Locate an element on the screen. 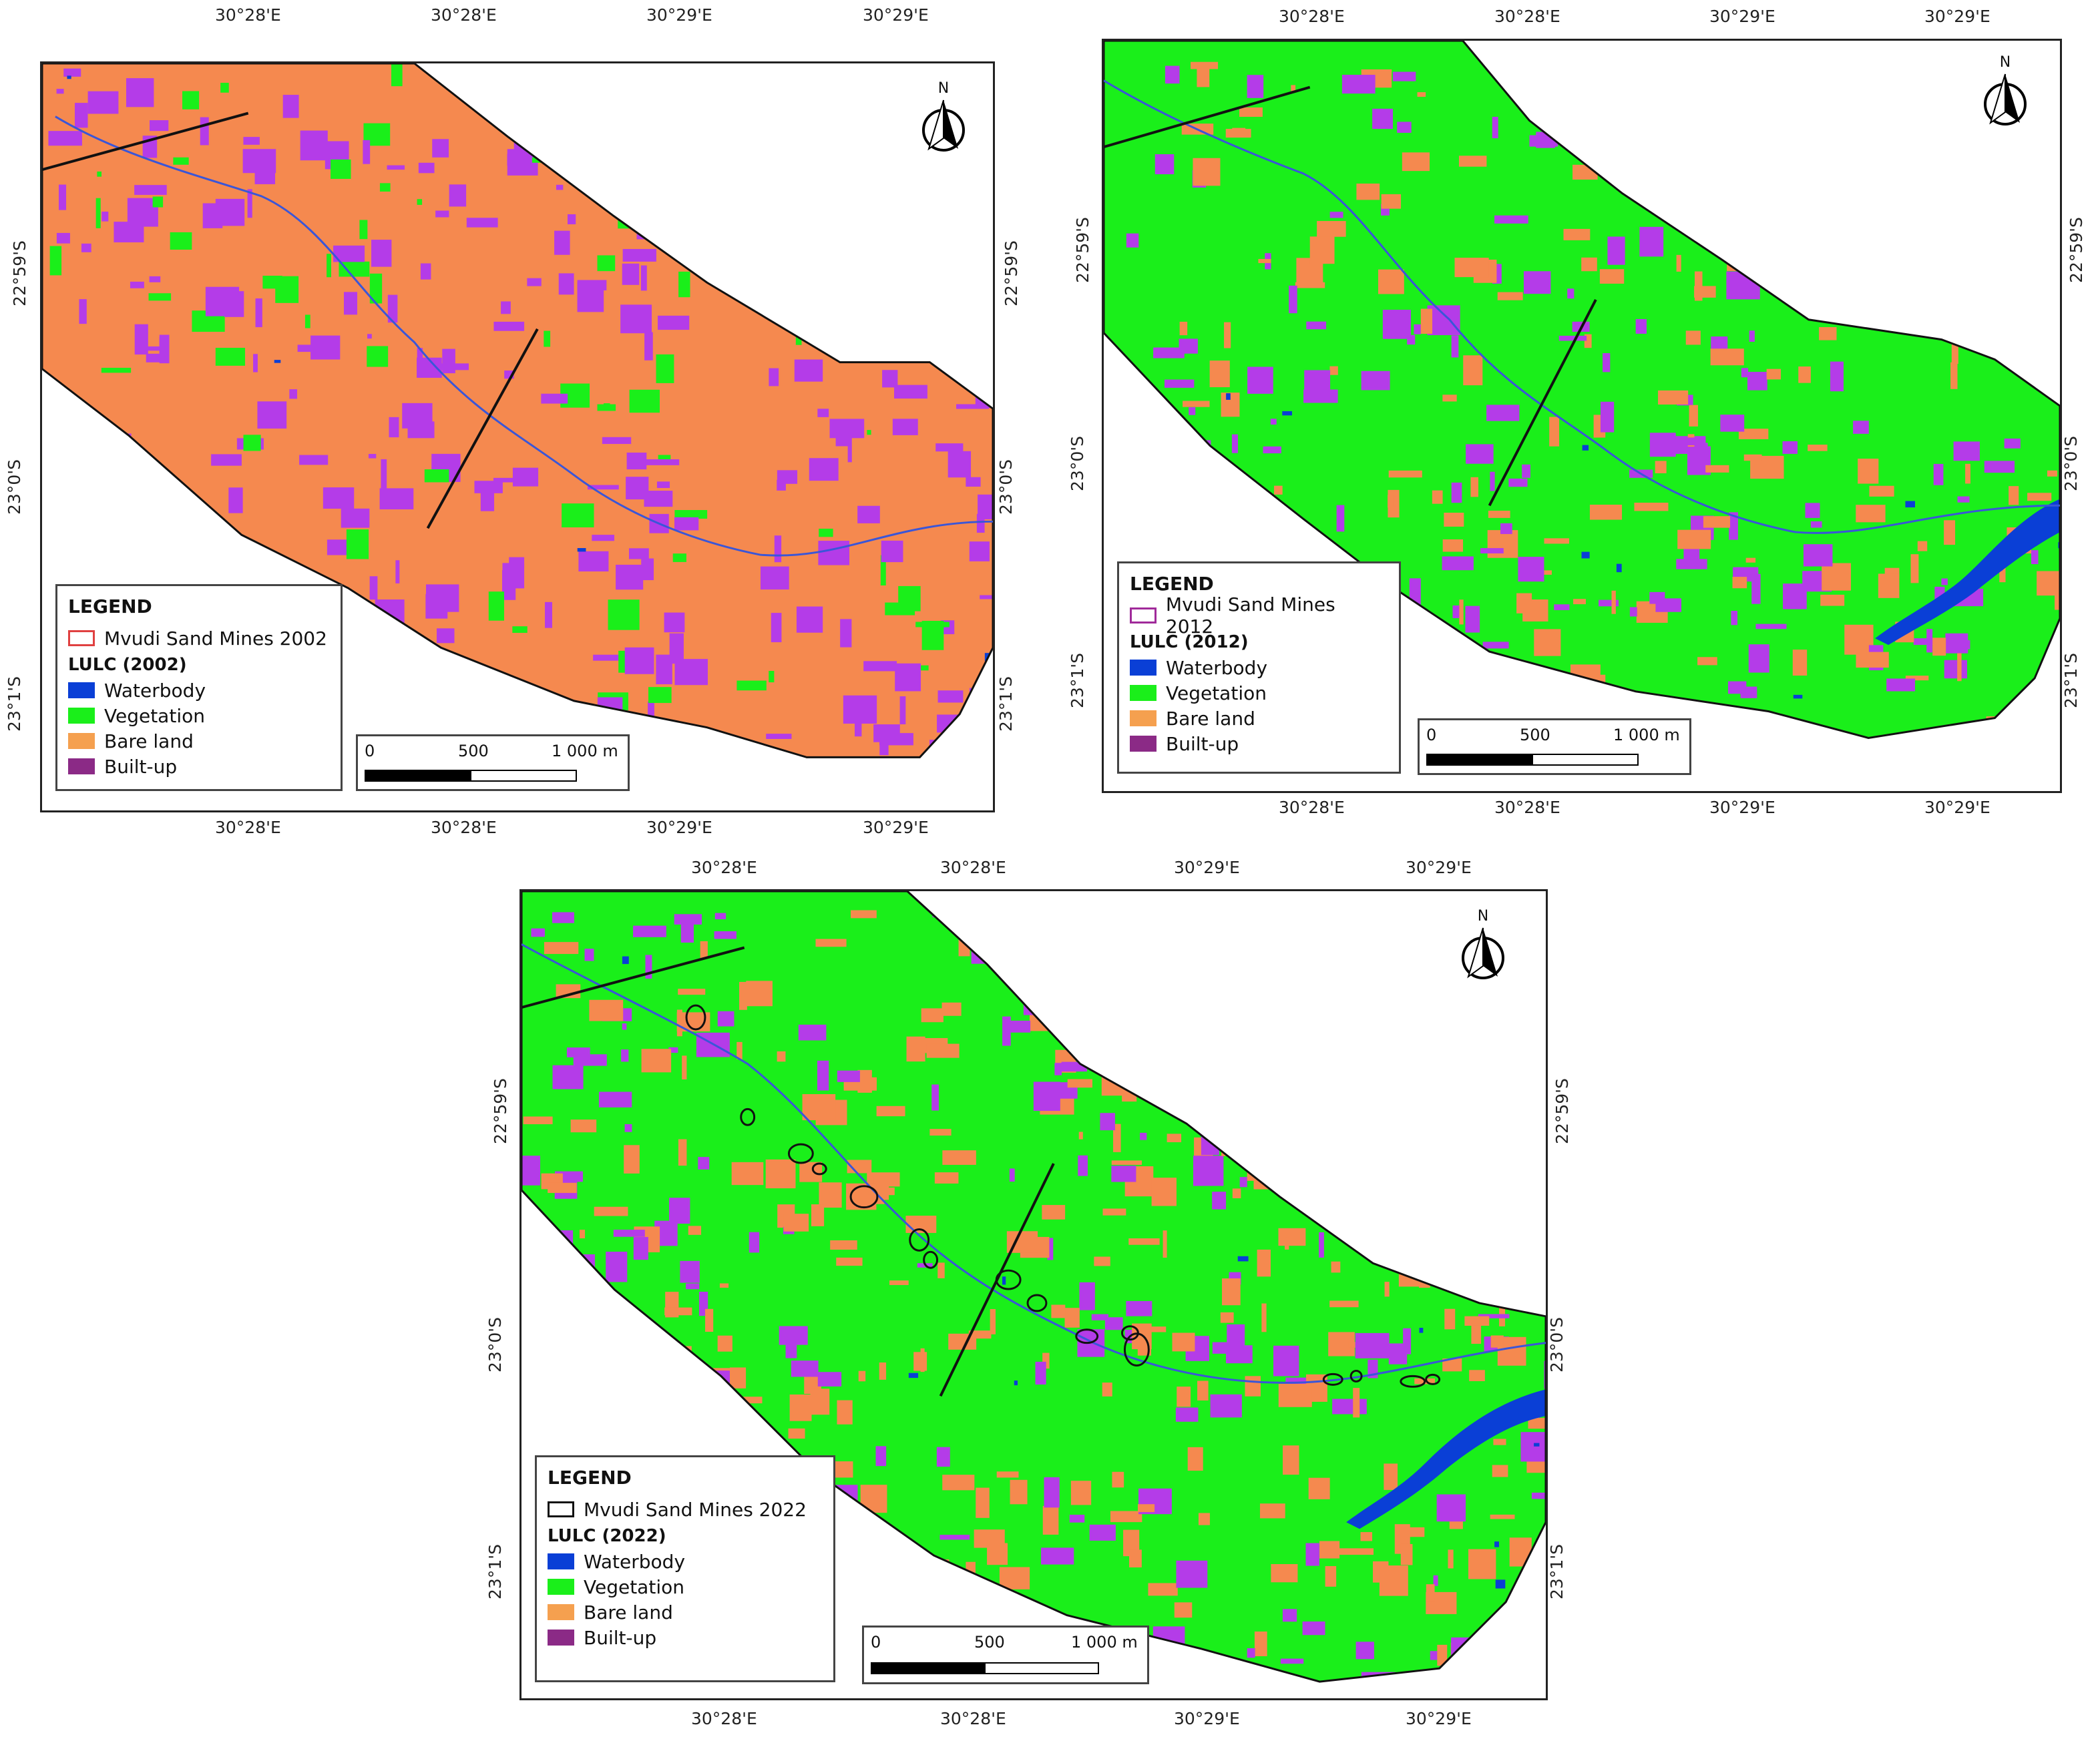 The height and width of the screenshot is (1743, 2100). bare-land-swatch is located at coordinates (1143, 718).